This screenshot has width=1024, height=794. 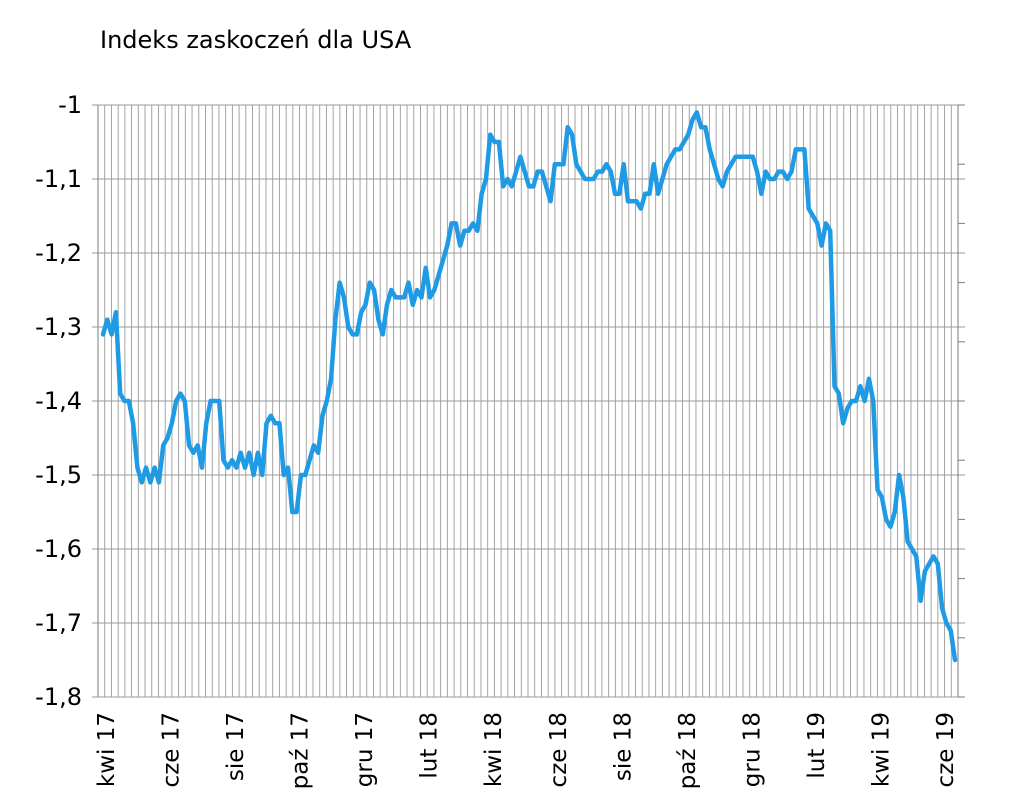 I want to click on x-tick-label: sie 17, so click(x=236, y=746).